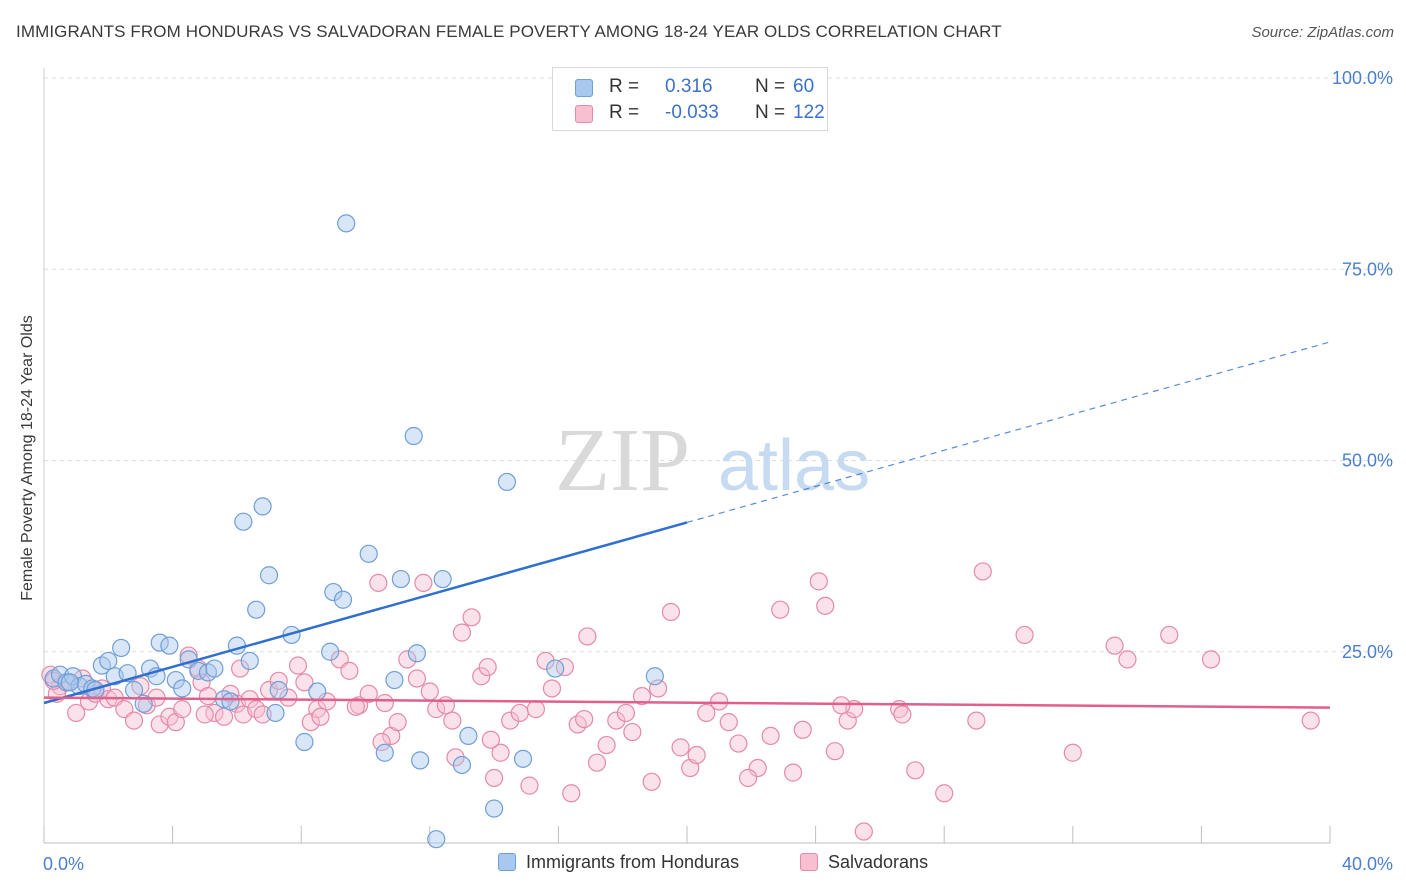 The image size is (1406, 892). I want to click on trend-line-honduras, so click(365, 613).